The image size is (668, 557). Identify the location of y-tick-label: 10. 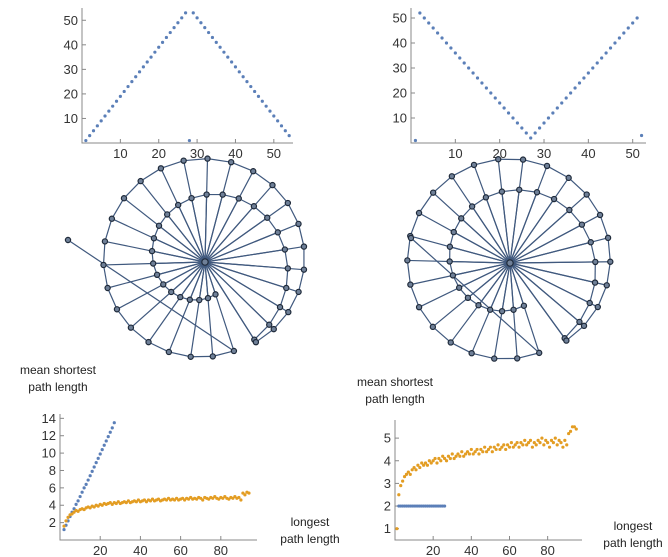
(71, 118).